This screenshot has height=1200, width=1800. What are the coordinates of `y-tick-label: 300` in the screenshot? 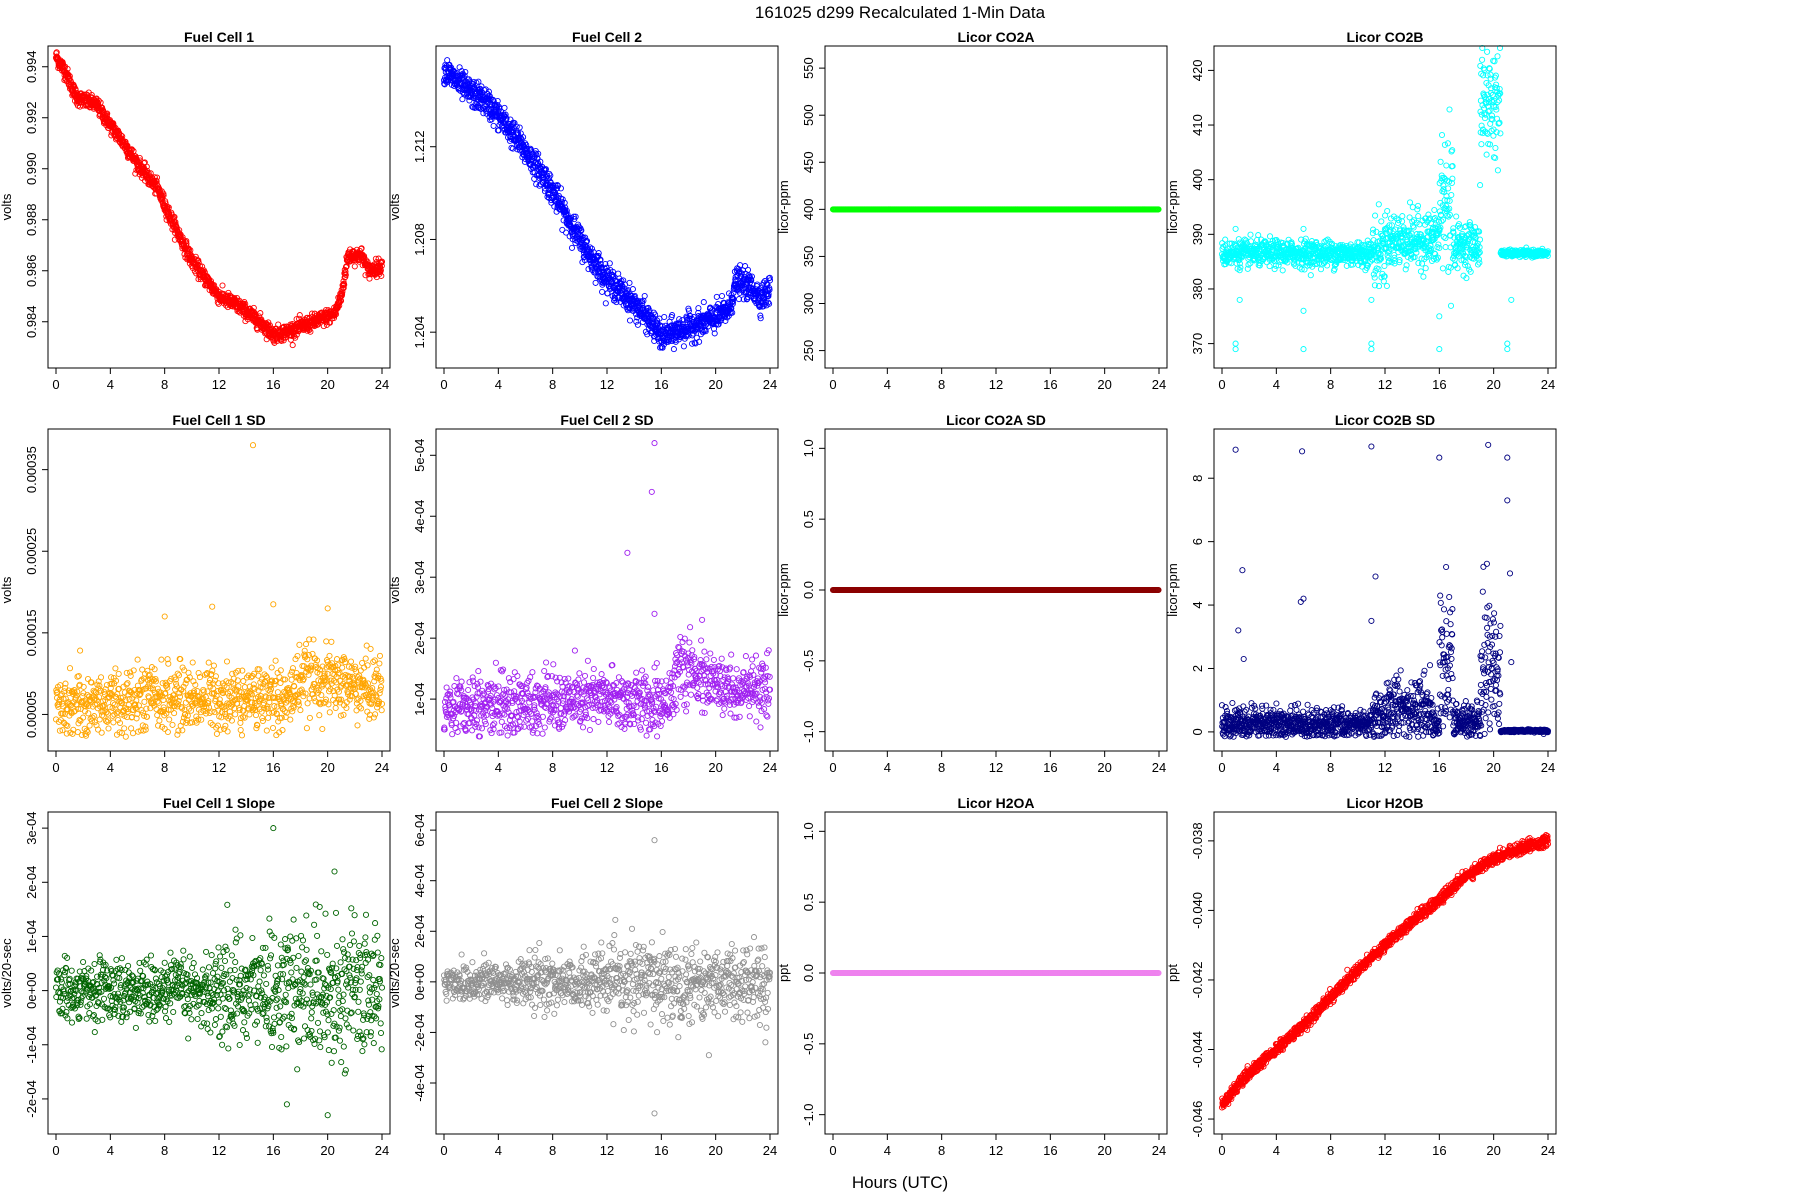 It's located at (808, 304).